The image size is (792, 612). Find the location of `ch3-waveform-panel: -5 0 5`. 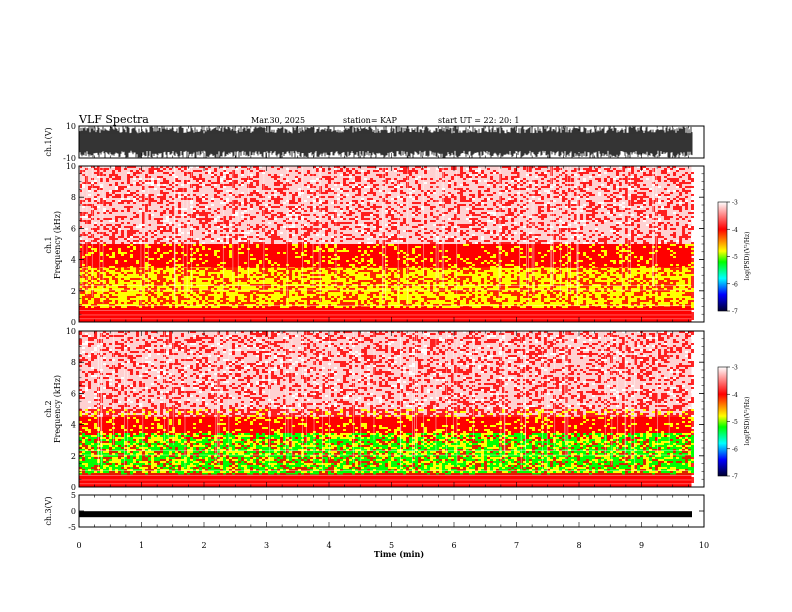

ch3-waveform-panel: -5 0 5 is located at coordinates (386, 511).